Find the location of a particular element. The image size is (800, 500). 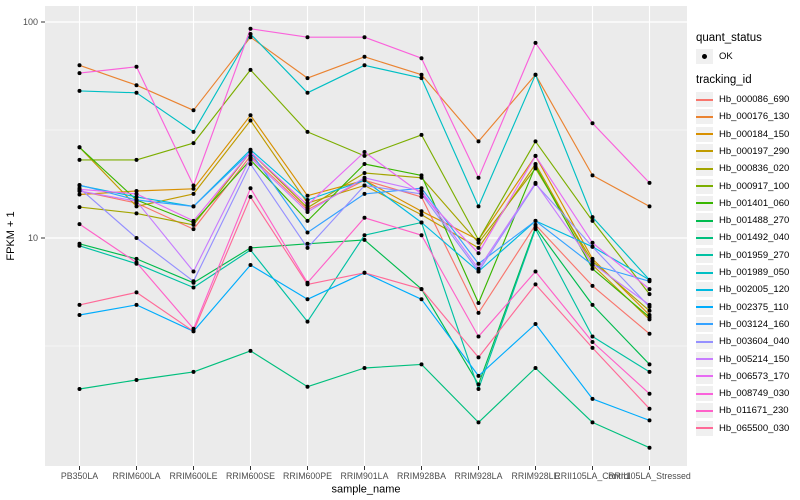

legend-label: Hb_065500_030 is located at coordinates (754, 428).